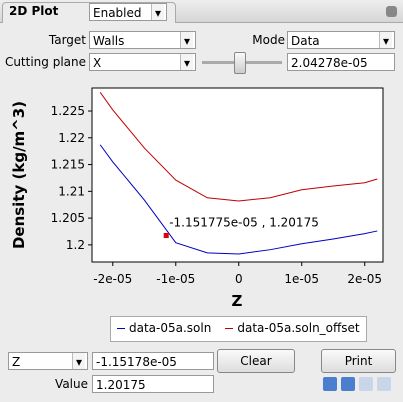  I want to click on state-dropdown: Enabled, so click(128, 12).